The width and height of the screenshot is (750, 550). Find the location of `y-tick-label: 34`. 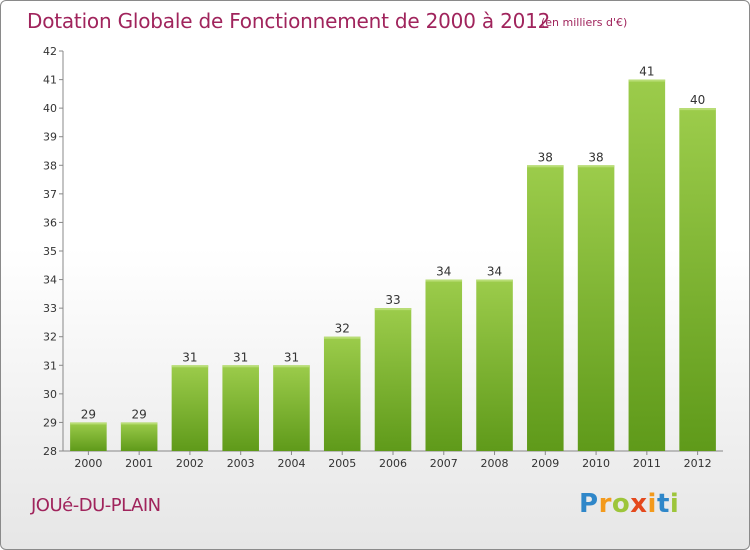

y-tick-label: 34 is located at coordinates (50, 280).